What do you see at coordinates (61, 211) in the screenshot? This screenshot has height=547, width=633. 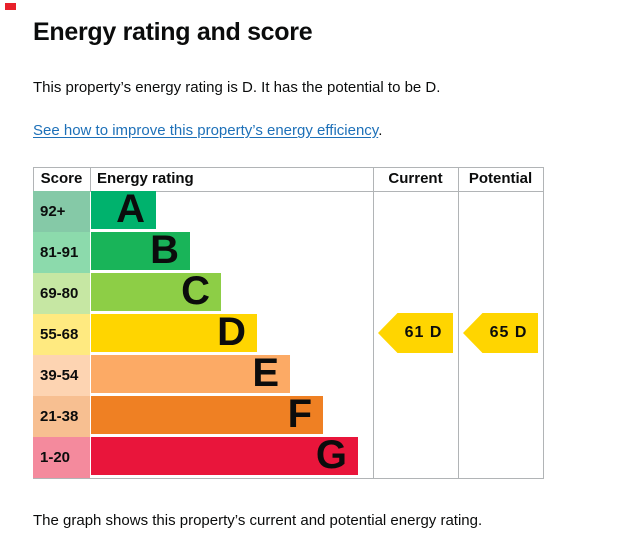 I see `score-range-a: 92+` at bounding box center [61, 211].